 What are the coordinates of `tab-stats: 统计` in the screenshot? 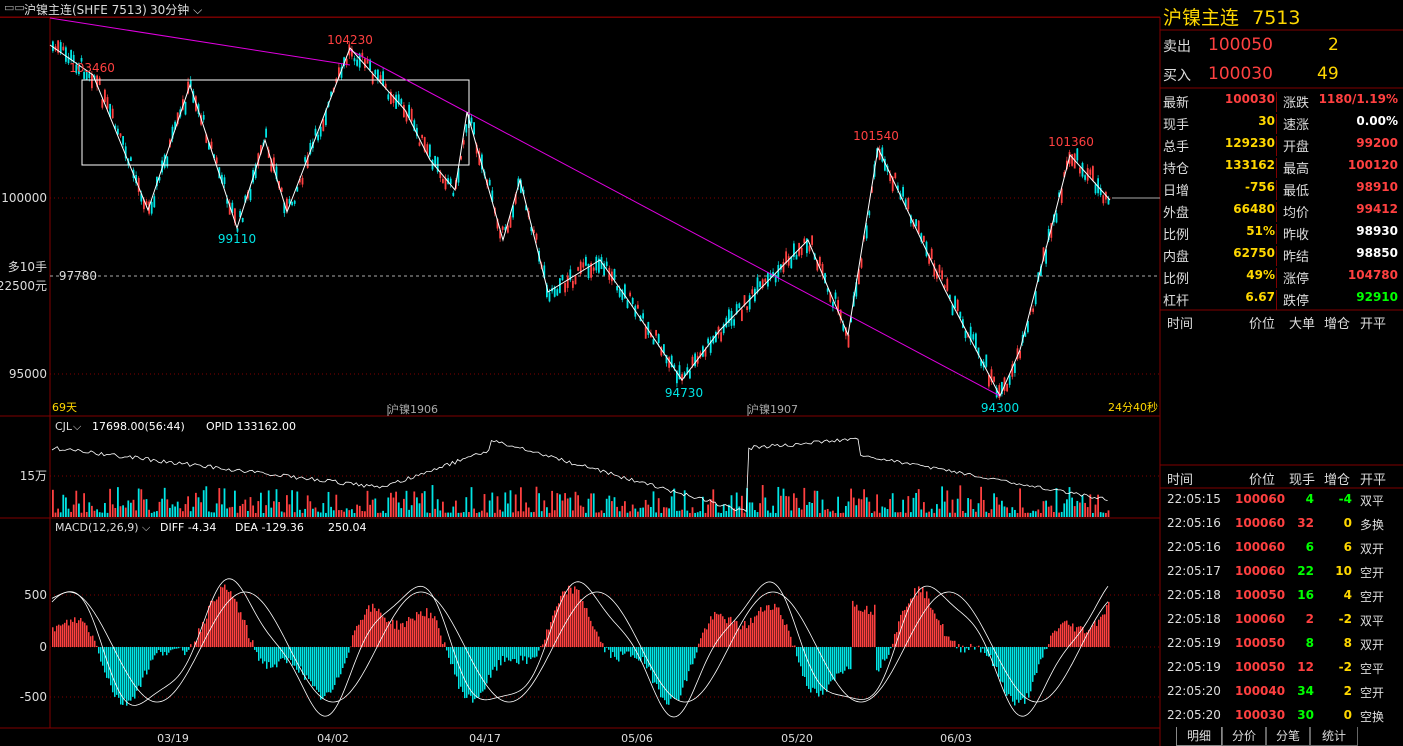 It's located at (1334, 736).